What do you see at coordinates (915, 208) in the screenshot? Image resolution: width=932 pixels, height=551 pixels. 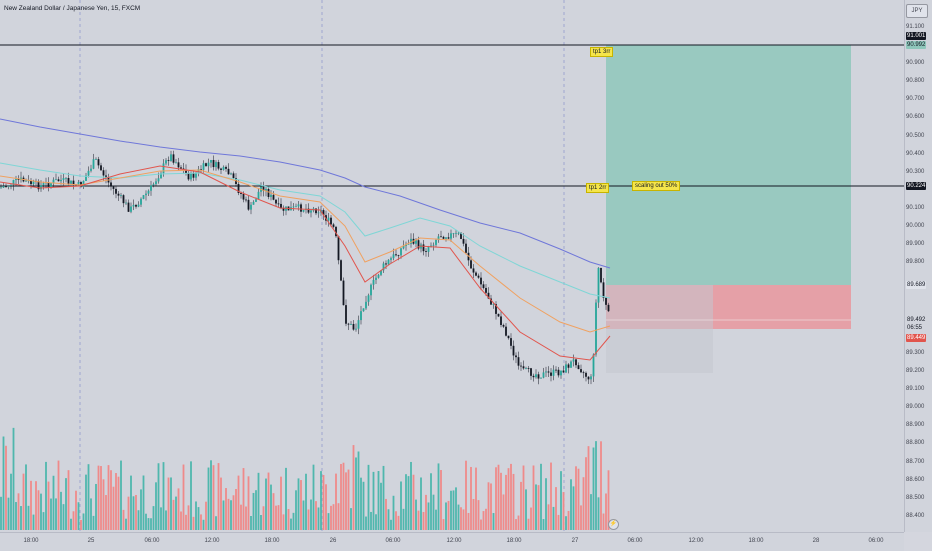 I see `price-tick: 90.100` at bounding box center [915, 208].